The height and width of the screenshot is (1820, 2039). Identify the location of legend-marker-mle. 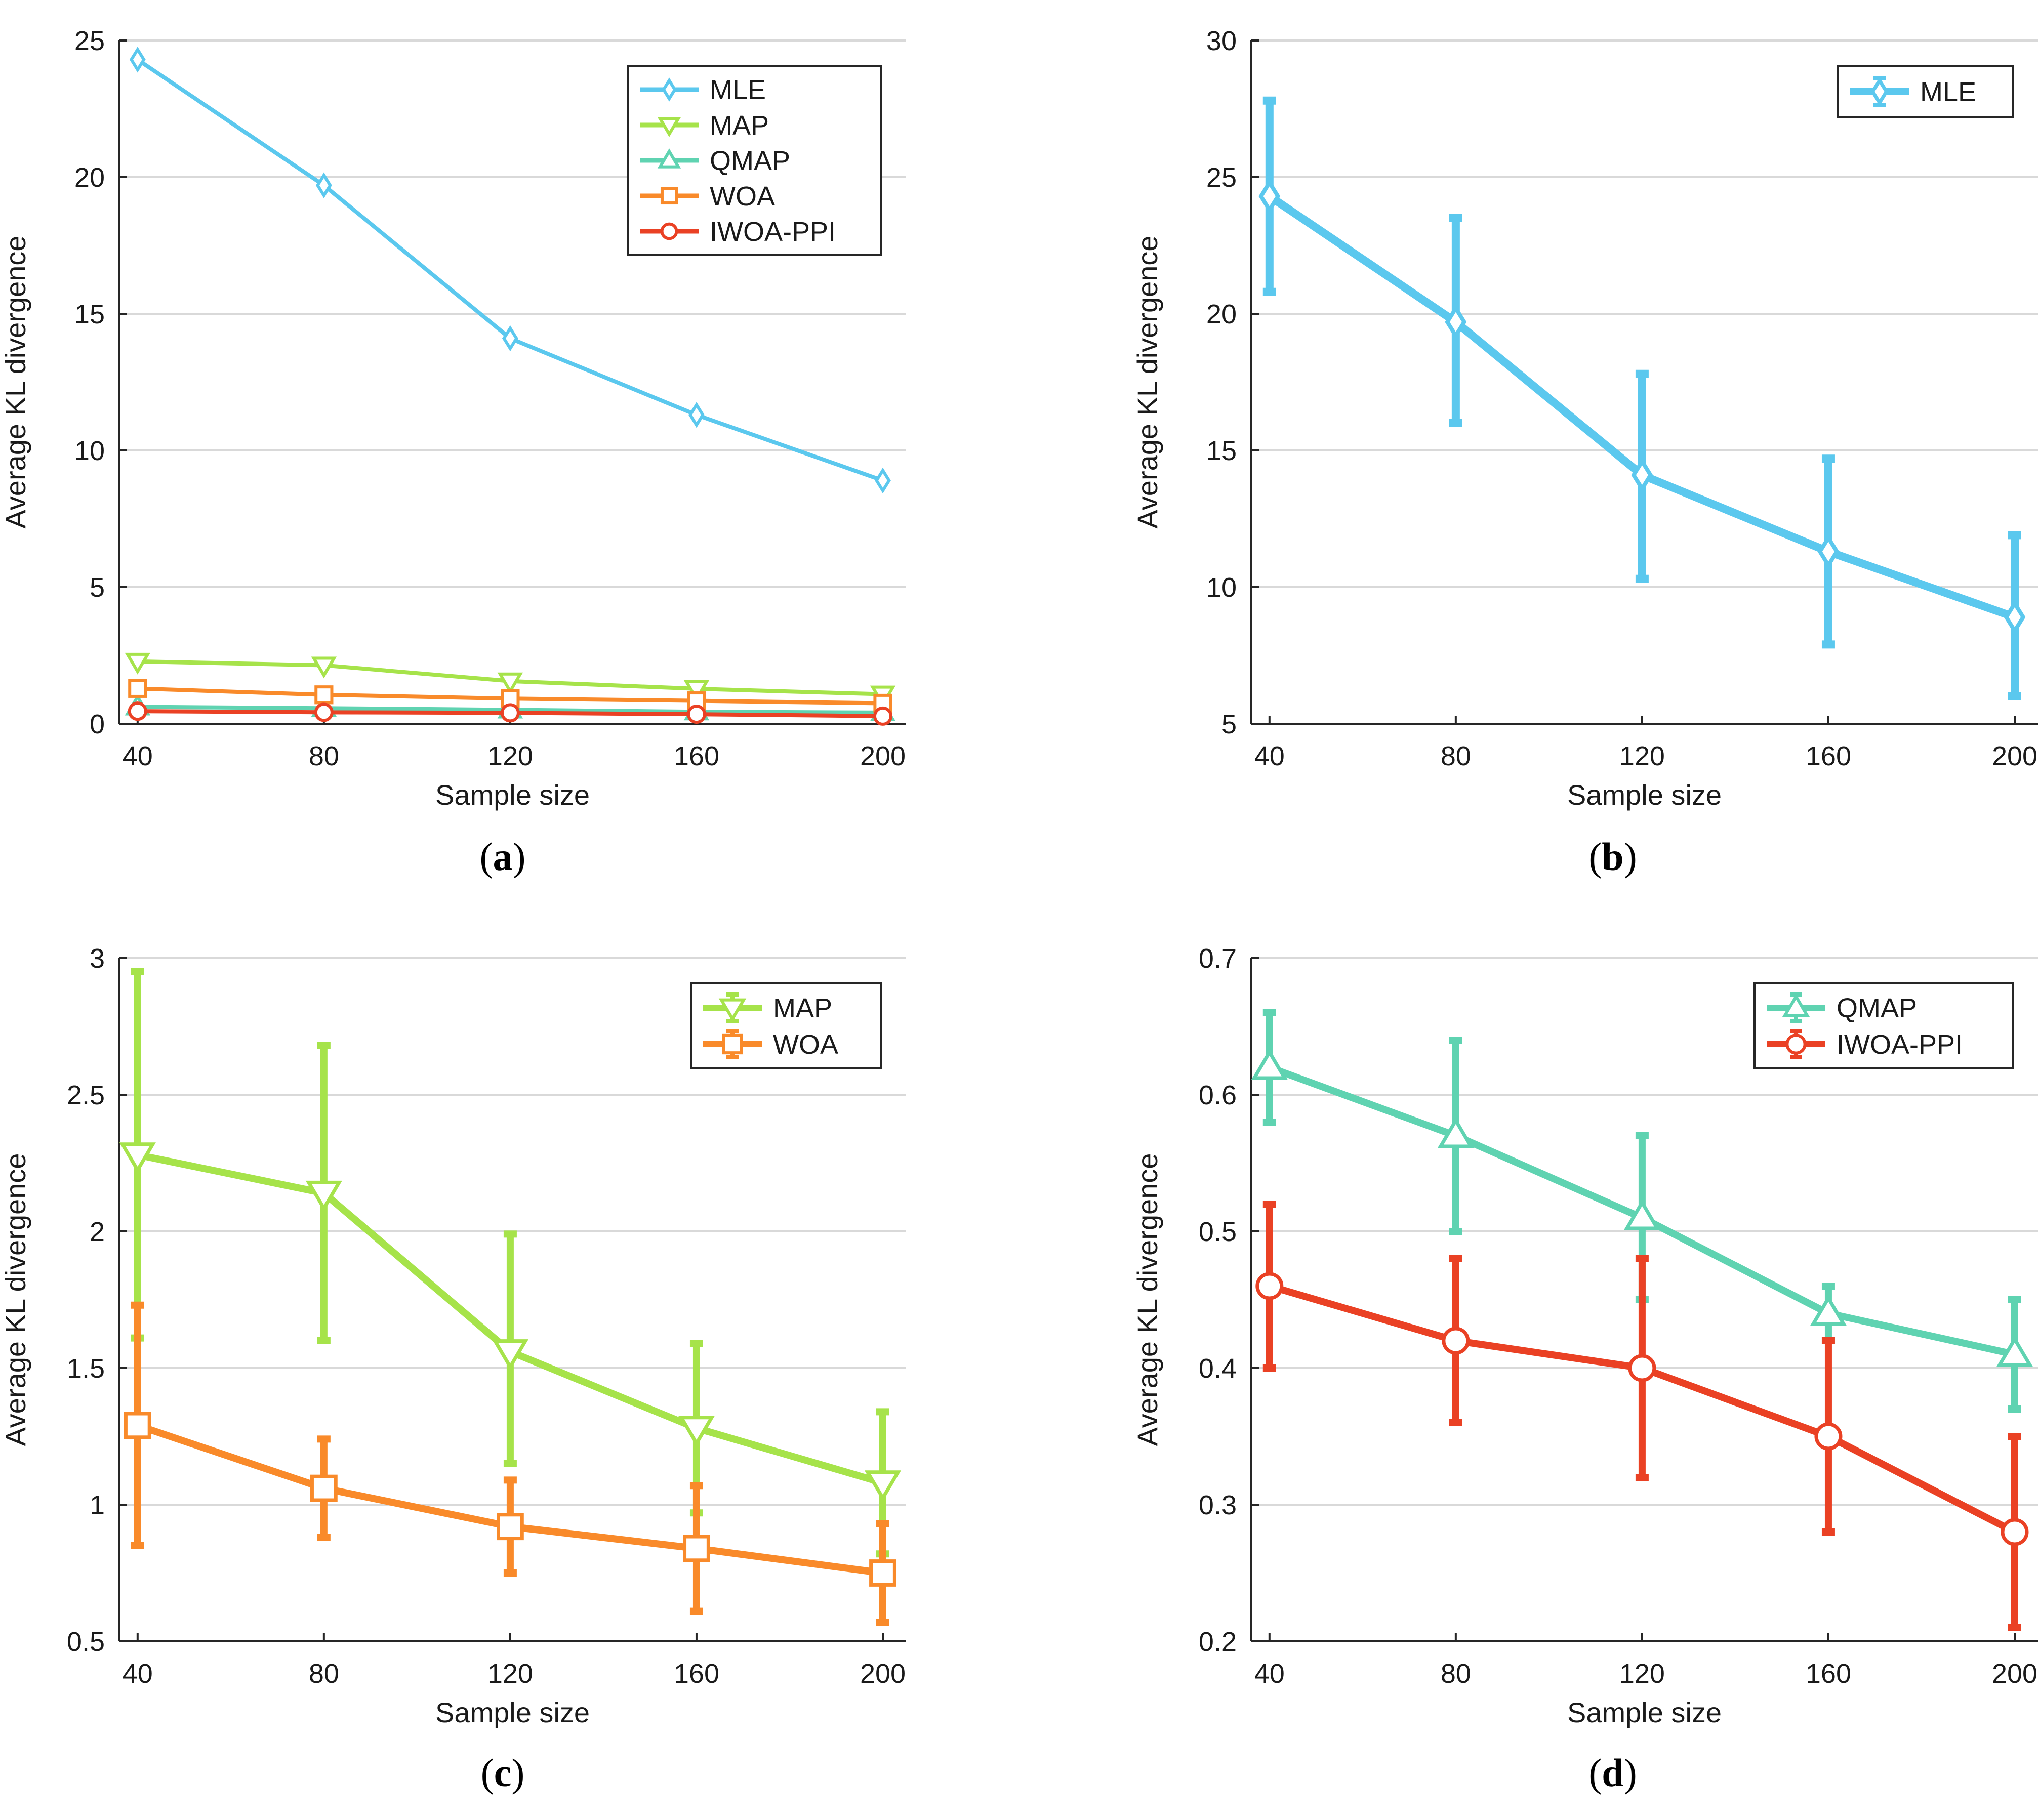
(669, 89).